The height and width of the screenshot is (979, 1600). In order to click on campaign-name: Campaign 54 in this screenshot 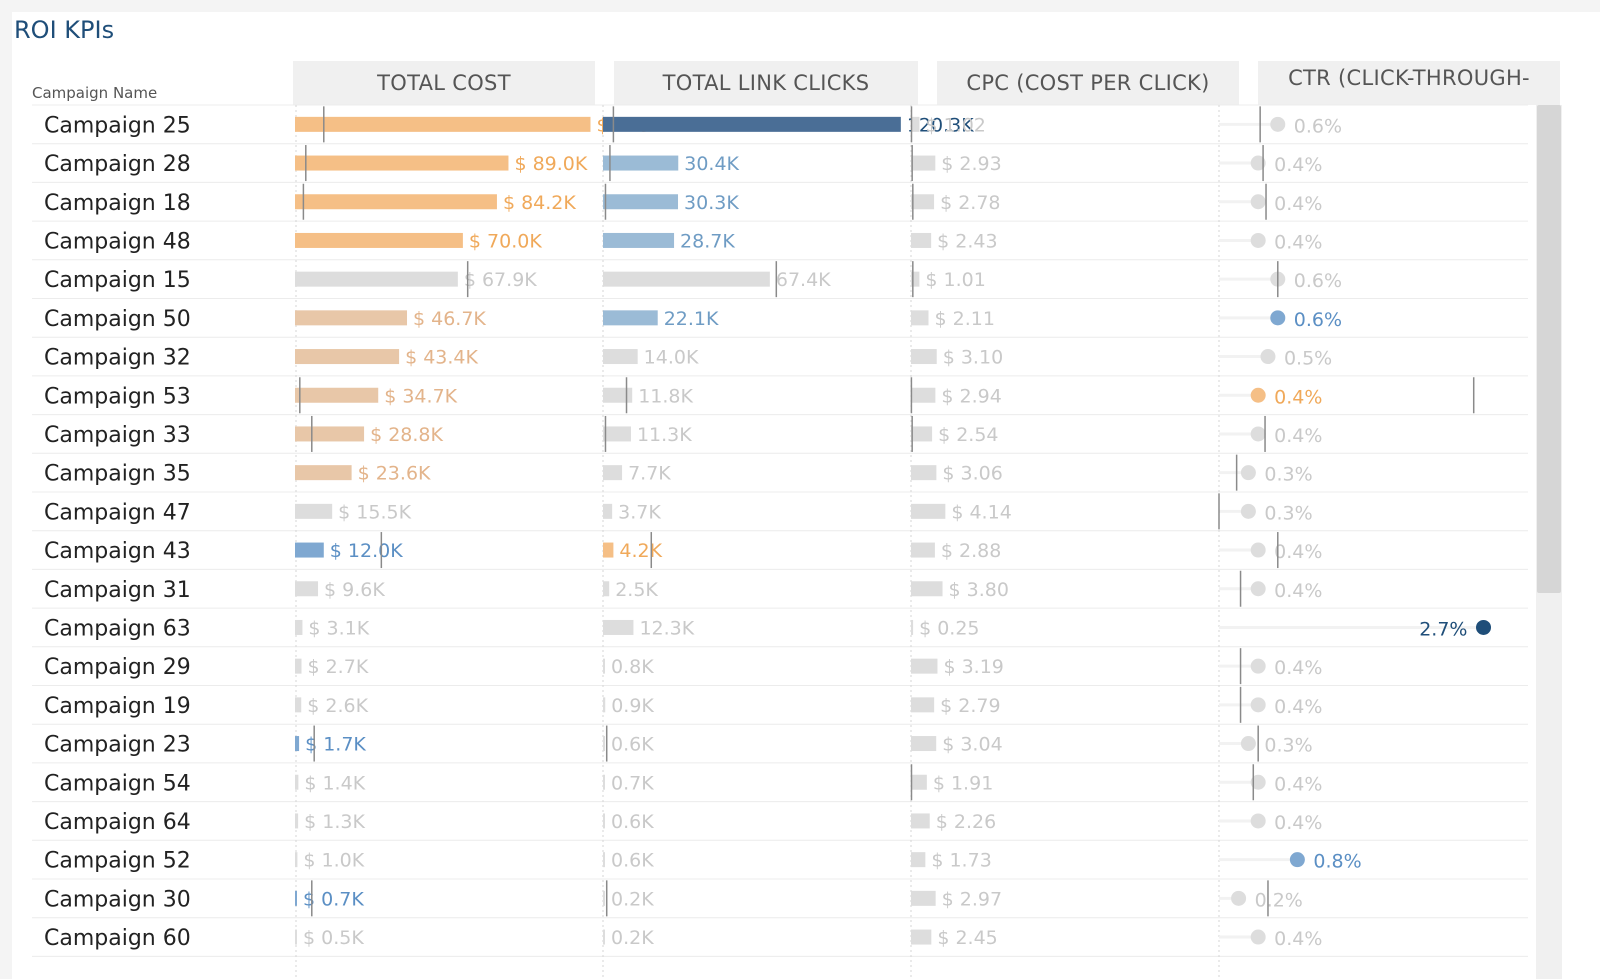, I will do `click(117, 783)`.